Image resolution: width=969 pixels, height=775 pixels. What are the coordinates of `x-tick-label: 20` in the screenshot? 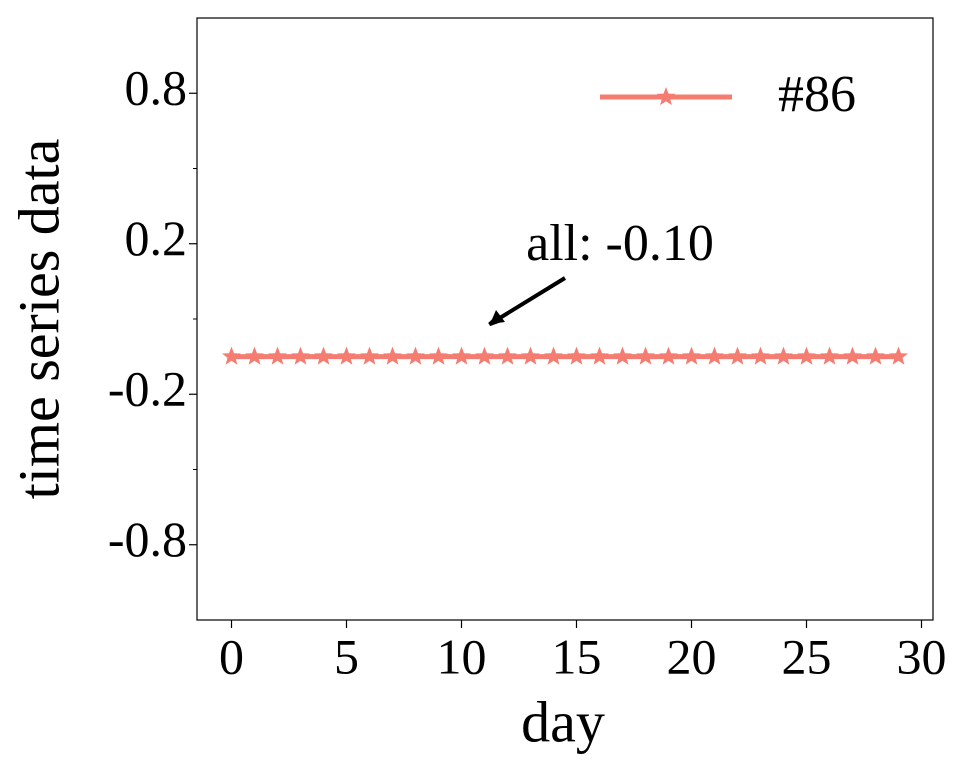 It's located at (692, 656).